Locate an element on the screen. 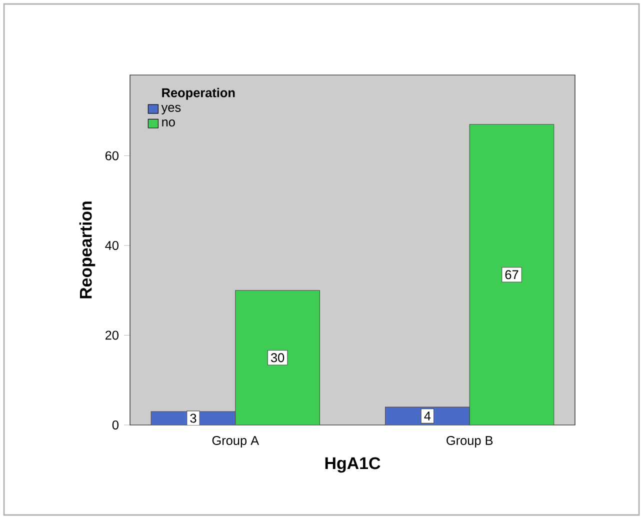  legend-label: no is located at coordinates (168, 123).